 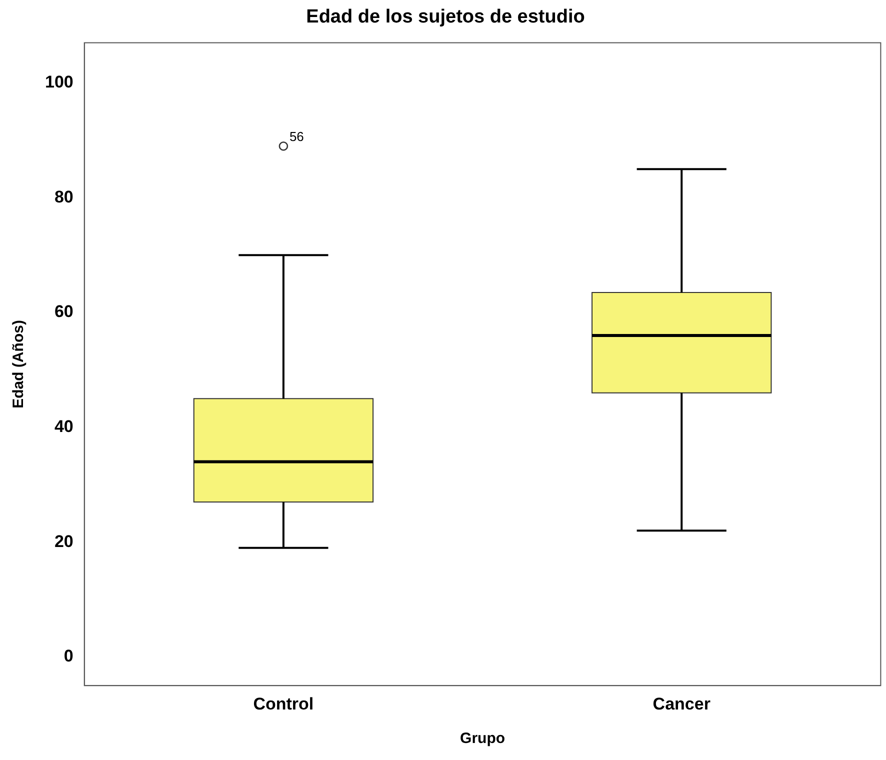 What do you see at coordinates (445, 17) in the screenshot?
I see `chart-title: Edad de los sujetos de estudio` at bounding box center [445, 17].